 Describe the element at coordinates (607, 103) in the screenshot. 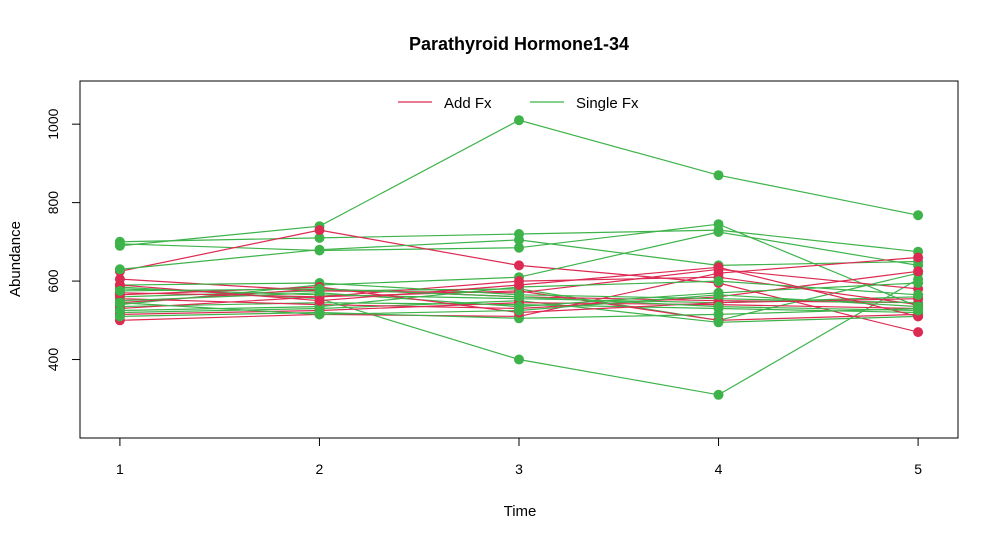

I see `legend-label-single-fx: Single Fx` at that location.